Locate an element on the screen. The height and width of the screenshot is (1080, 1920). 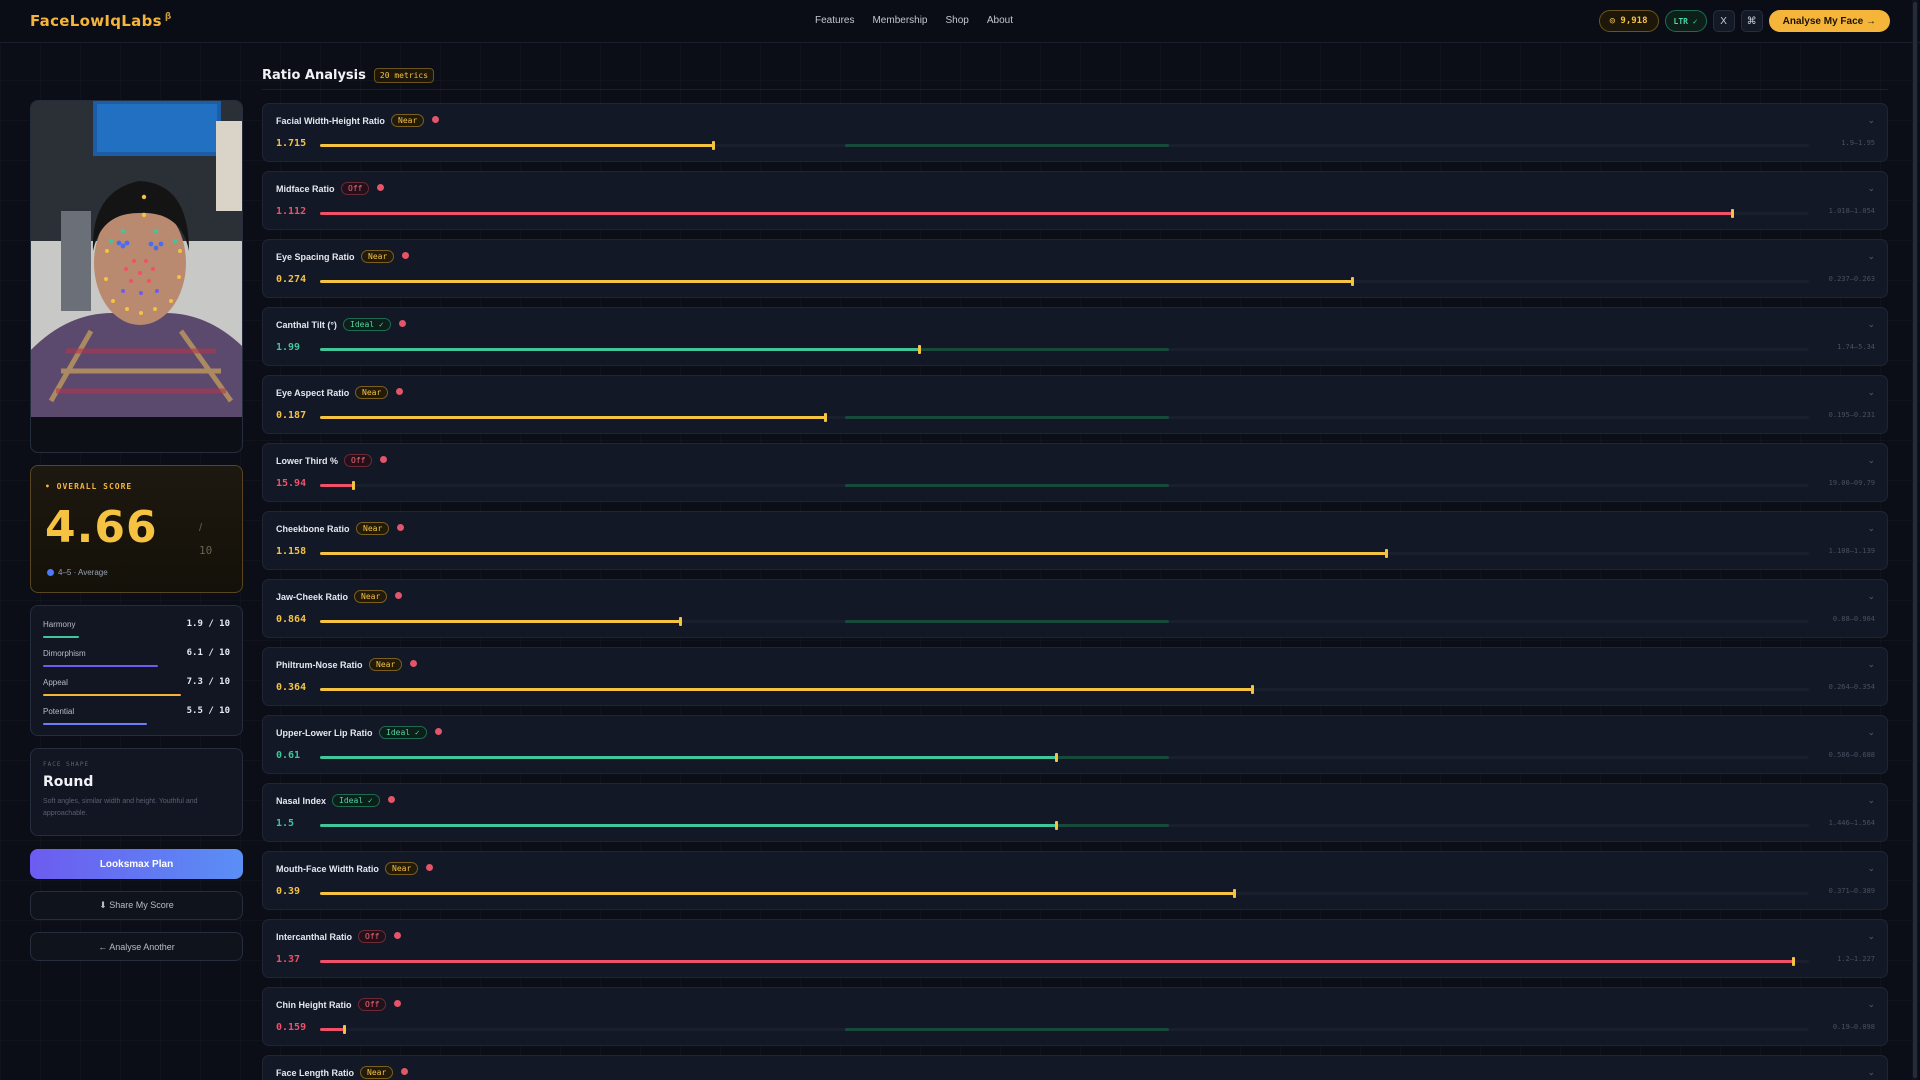
metric-value: 1.37 is located at coordinates (288, 959).